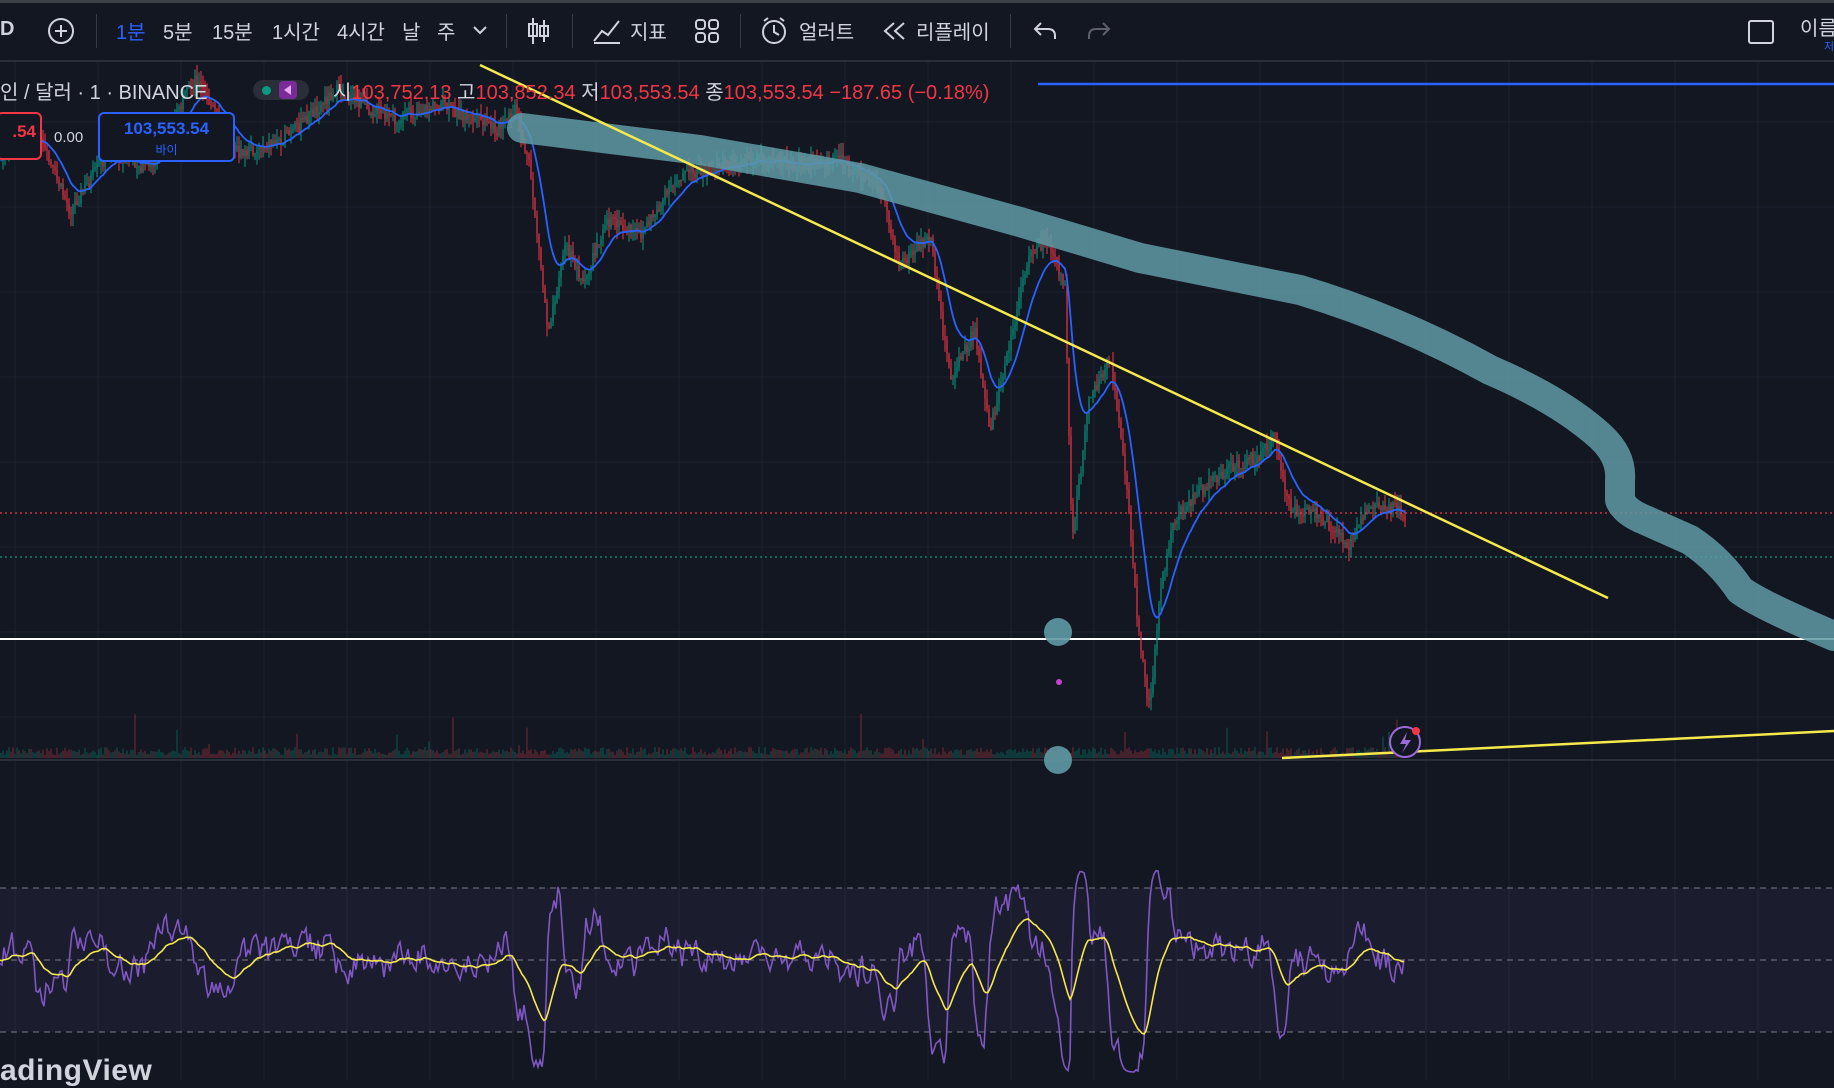 This screenshot has height=1088, width=1834. Describe the element at coordinates (953, 33) in the screenshot. I see `replay-button: 리플레이` at that location.